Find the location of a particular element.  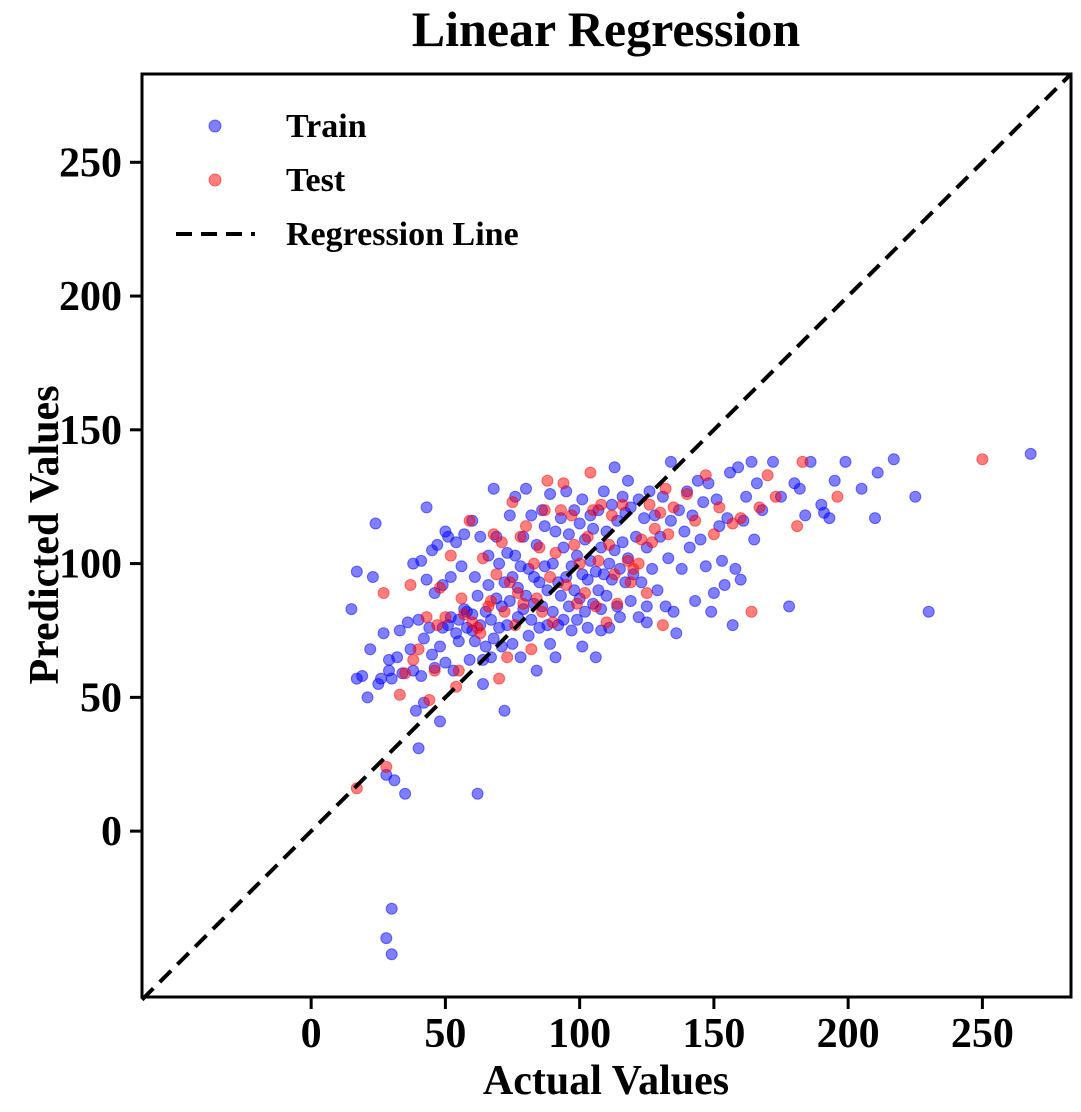

y-tick-label: 150 is located at coordinates (90, 431).